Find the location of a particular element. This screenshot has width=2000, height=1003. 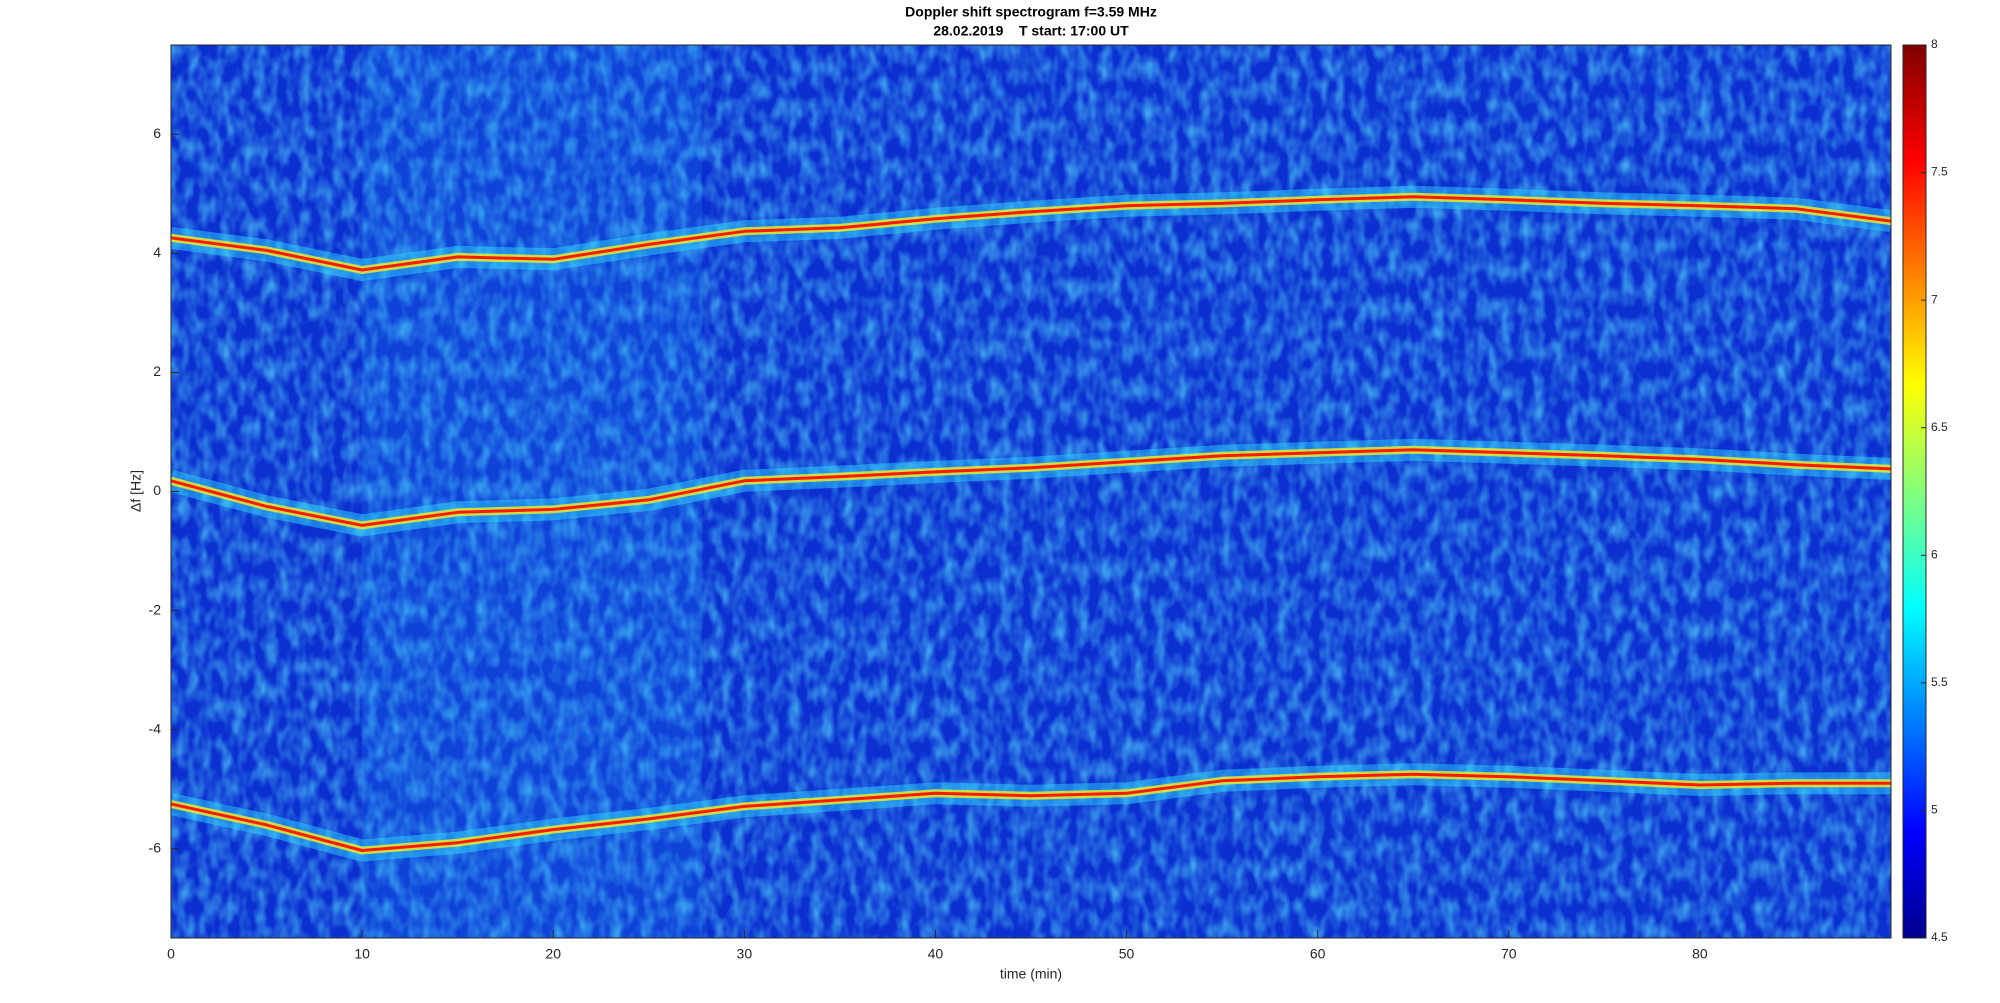

x-tick-label: 20 is located at coordinates (553, 954).